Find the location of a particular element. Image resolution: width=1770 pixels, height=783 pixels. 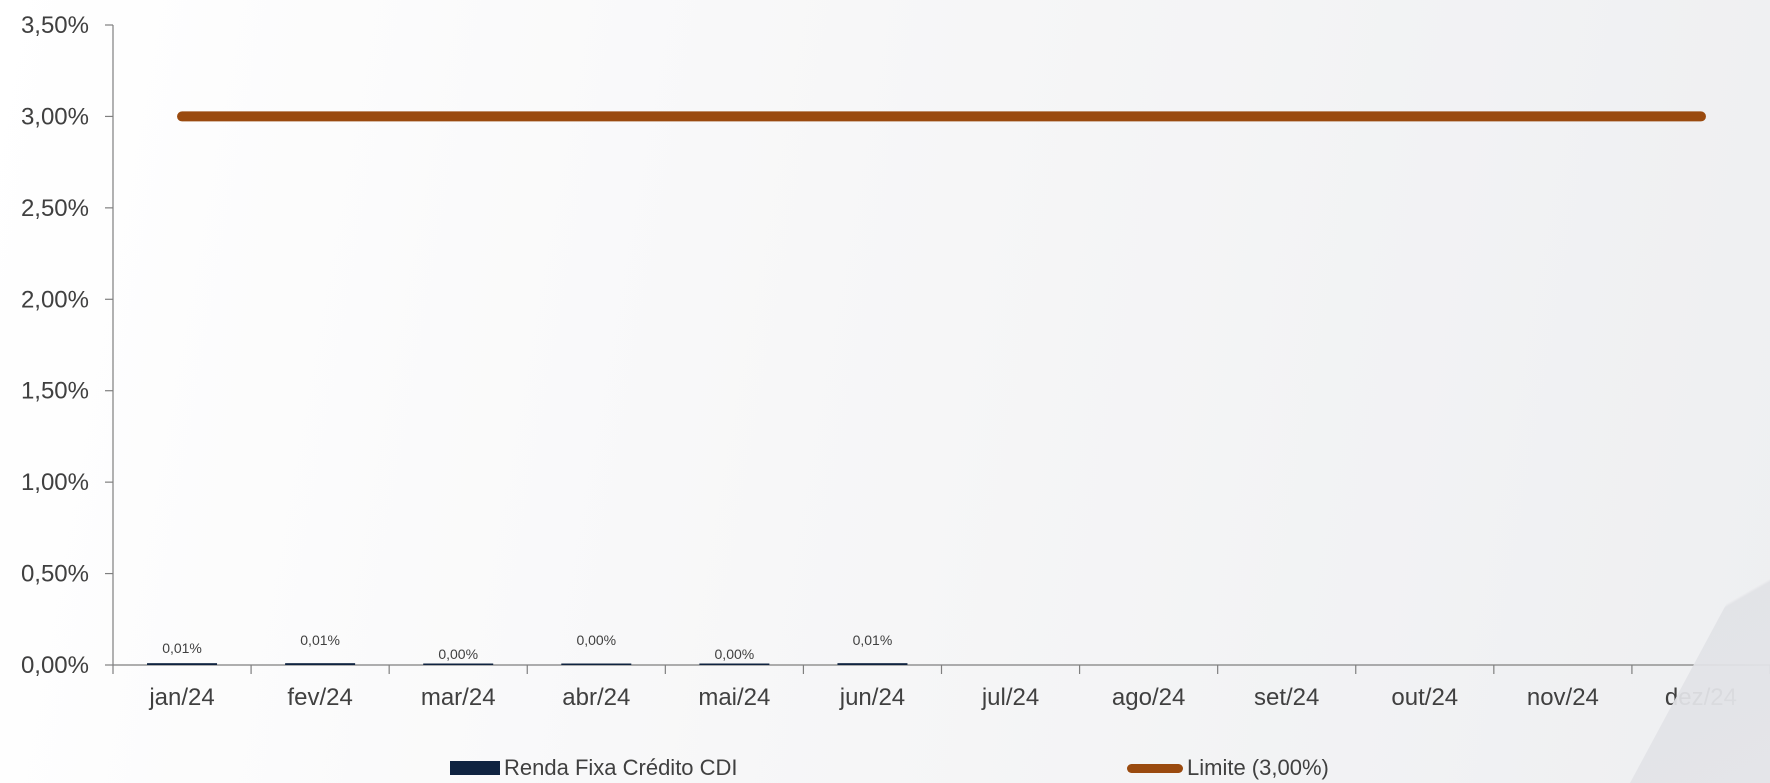

x-tick-label: jul/24 is located at coordinates (1010, 697).